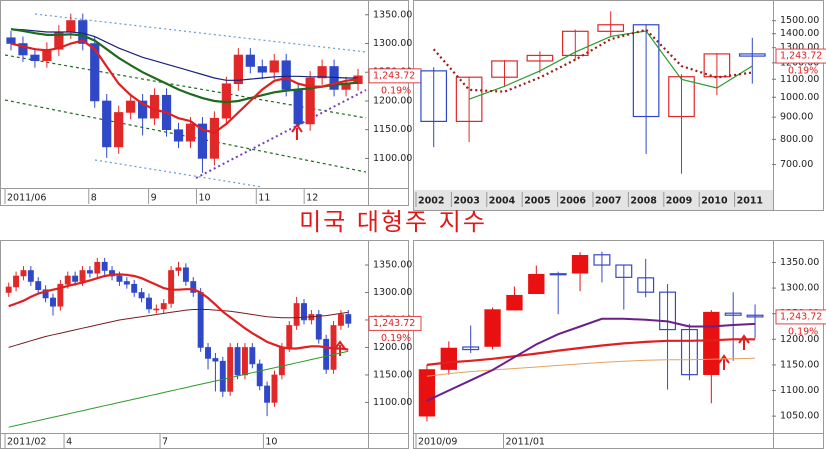  Describe the element at coordinates (431, 201) in the screenshot. I see `x-tick-label: 2002` at that location.